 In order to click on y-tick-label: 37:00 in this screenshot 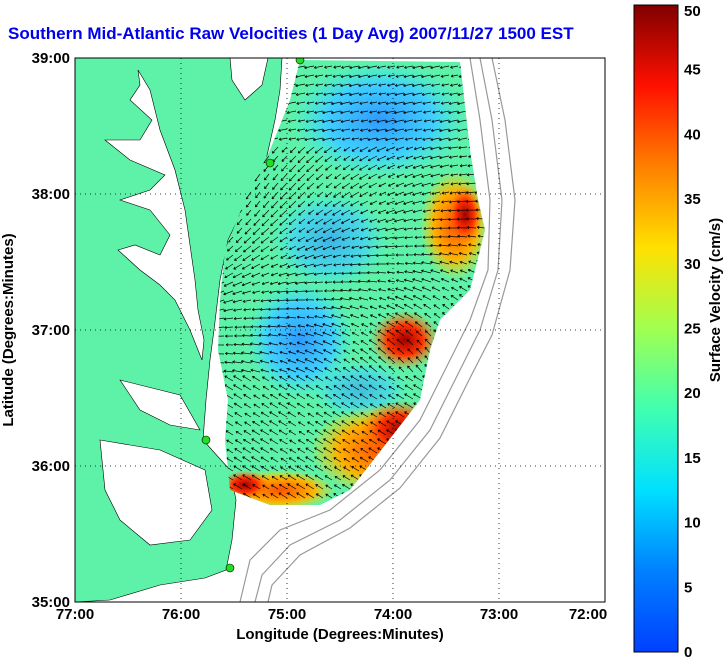, I will do `click(51, 330)`.